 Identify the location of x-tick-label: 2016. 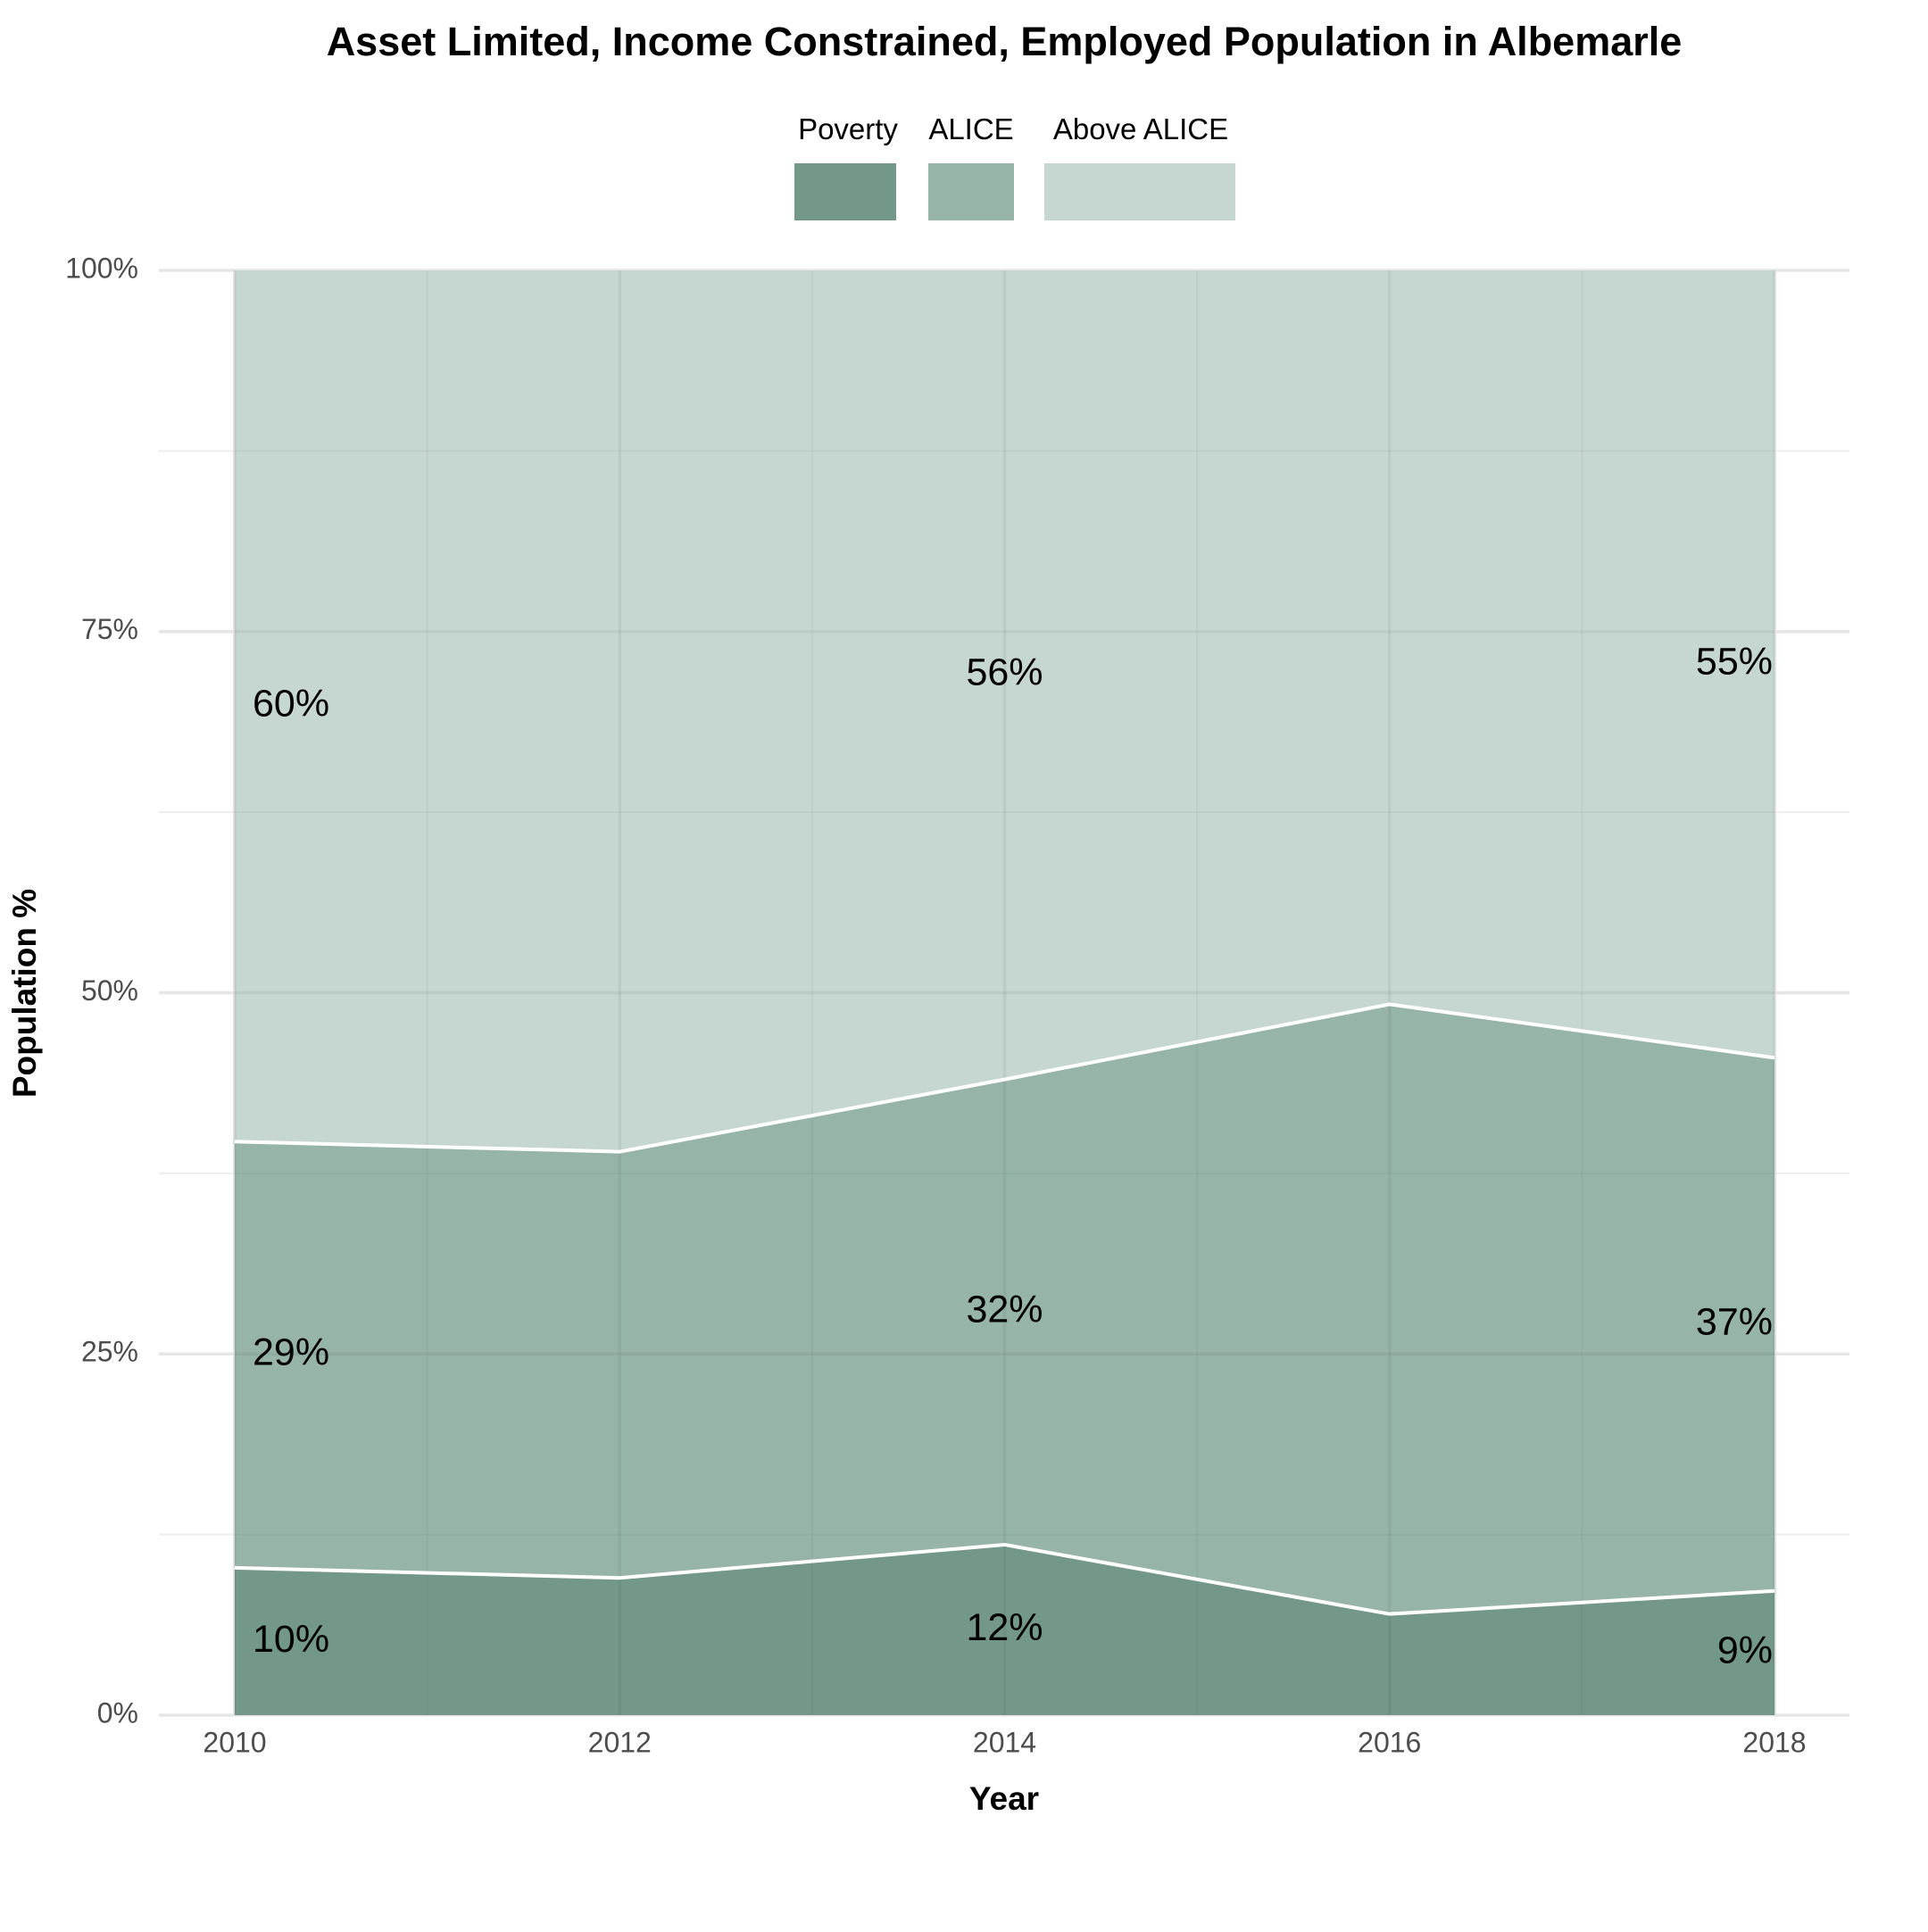
(1389, 1742).